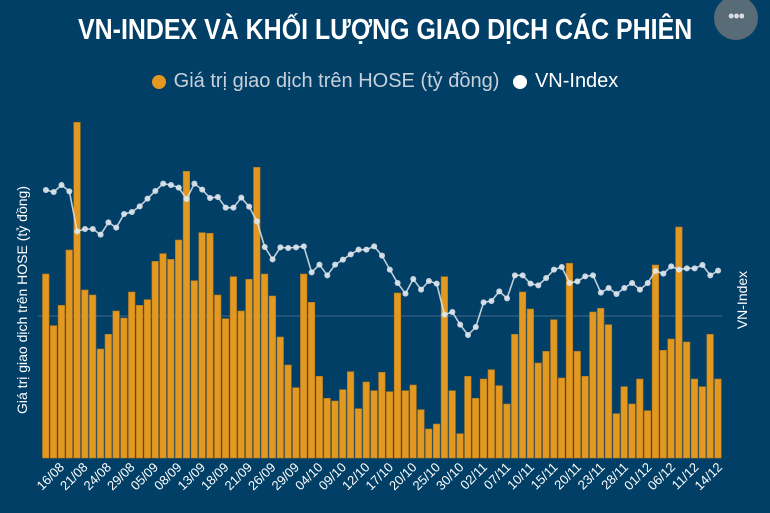  What do you see at coordinates (736, 16) in the screenshot?
I see `ellipsis-icon: •••` at bounding box center [736, 16].